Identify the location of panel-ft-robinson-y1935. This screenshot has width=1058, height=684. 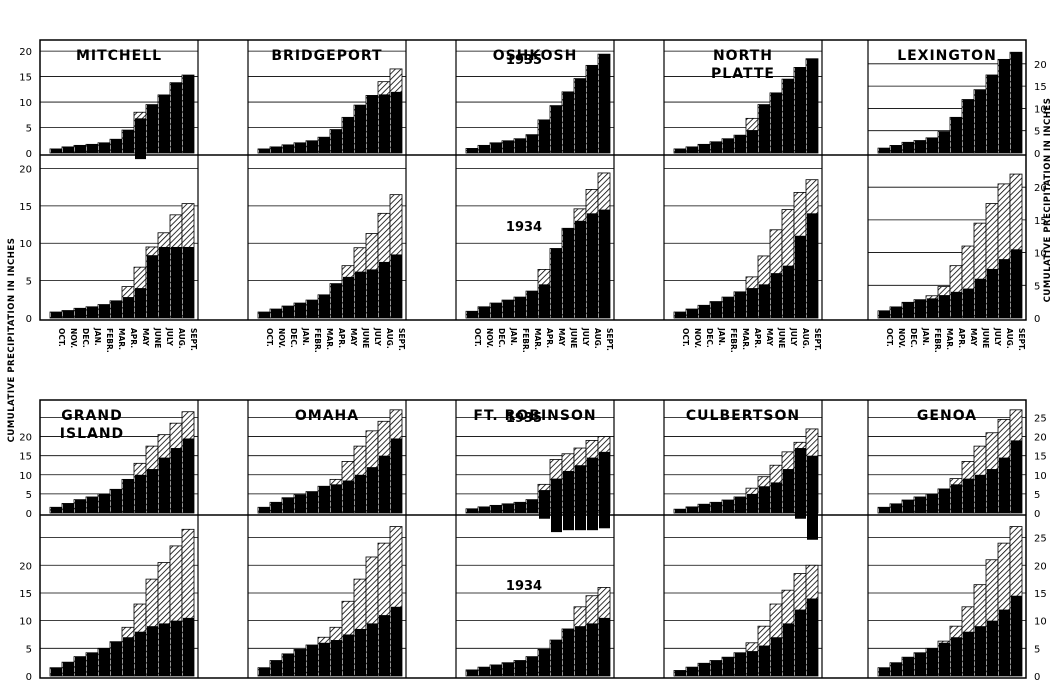
(538, 484).